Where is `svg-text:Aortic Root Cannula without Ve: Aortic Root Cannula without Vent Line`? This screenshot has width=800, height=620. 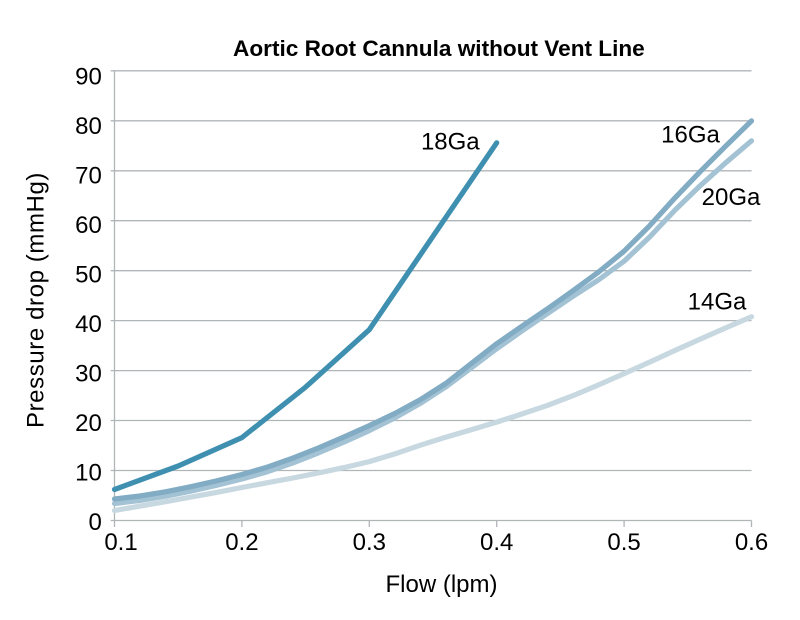
svg-text:Aortic Root Cannula without Ve: Aortic Root Cannula without Vent Line is located at coordinates (439, 48).